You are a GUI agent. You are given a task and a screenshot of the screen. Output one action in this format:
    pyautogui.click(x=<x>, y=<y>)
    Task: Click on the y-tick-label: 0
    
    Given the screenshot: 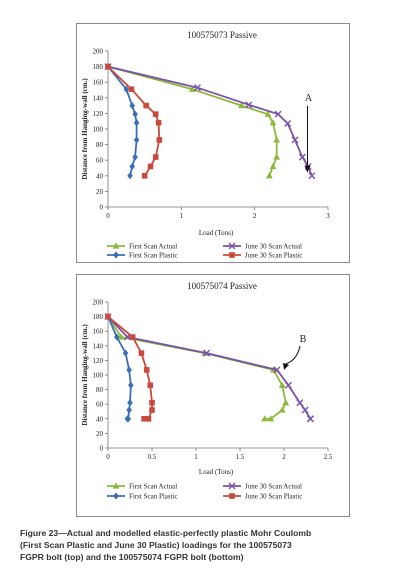 What is the action you would take?
    pyautogui.click(x=102, y=208)
    